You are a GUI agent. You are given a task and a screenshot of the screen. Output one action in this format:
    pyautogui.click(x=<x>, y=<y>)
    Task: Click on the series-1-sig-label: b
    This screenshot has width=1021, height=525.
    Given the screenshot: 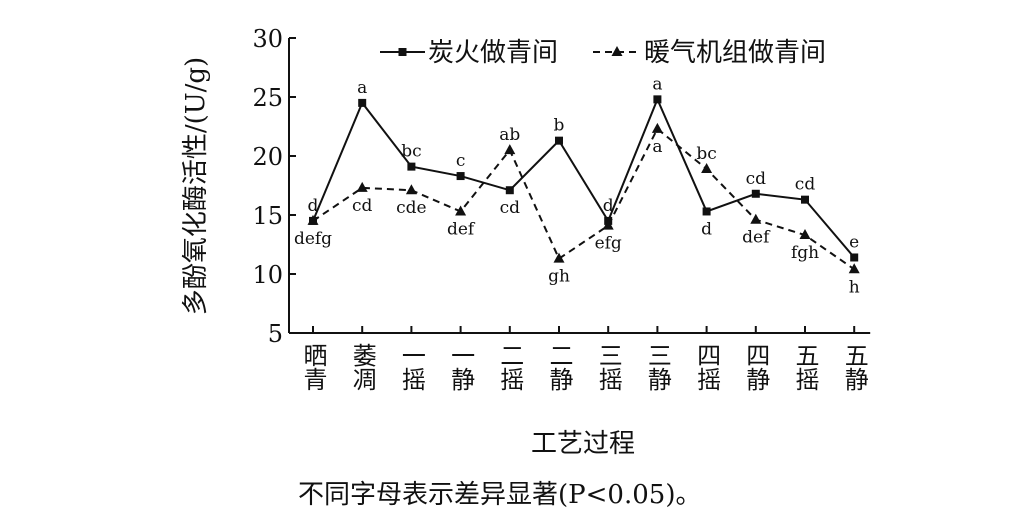 What is the action you would take?
    pyautogui.click(x=559, y=126)
    